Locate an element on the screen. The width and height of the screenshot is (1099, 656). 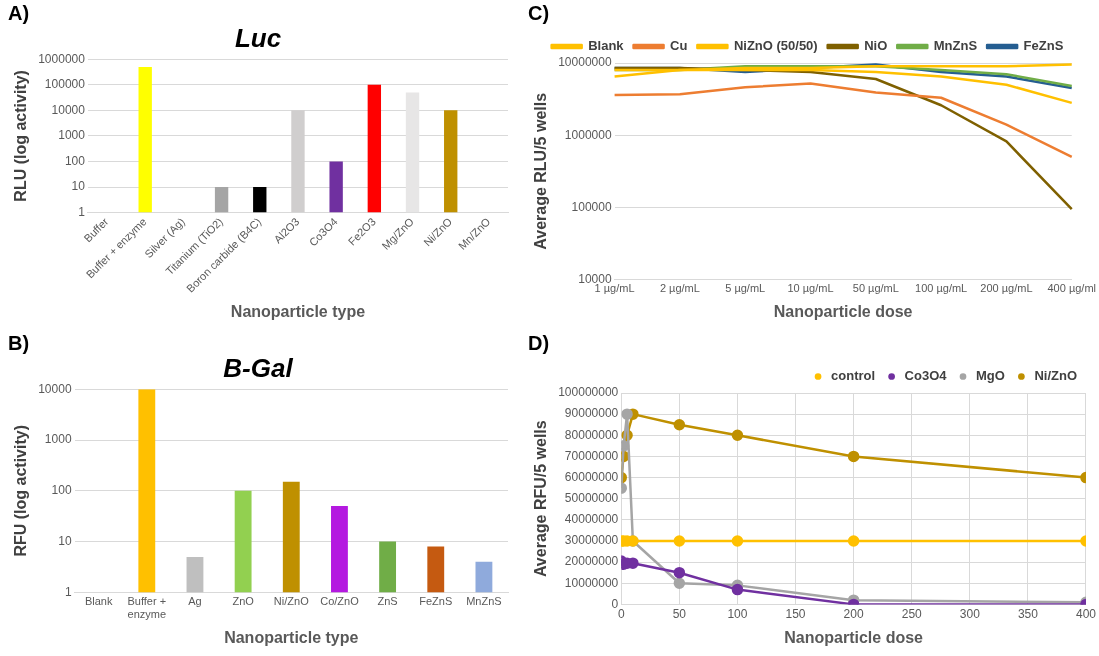
x-tick-label: 200 is located at coordinates (853, 613).